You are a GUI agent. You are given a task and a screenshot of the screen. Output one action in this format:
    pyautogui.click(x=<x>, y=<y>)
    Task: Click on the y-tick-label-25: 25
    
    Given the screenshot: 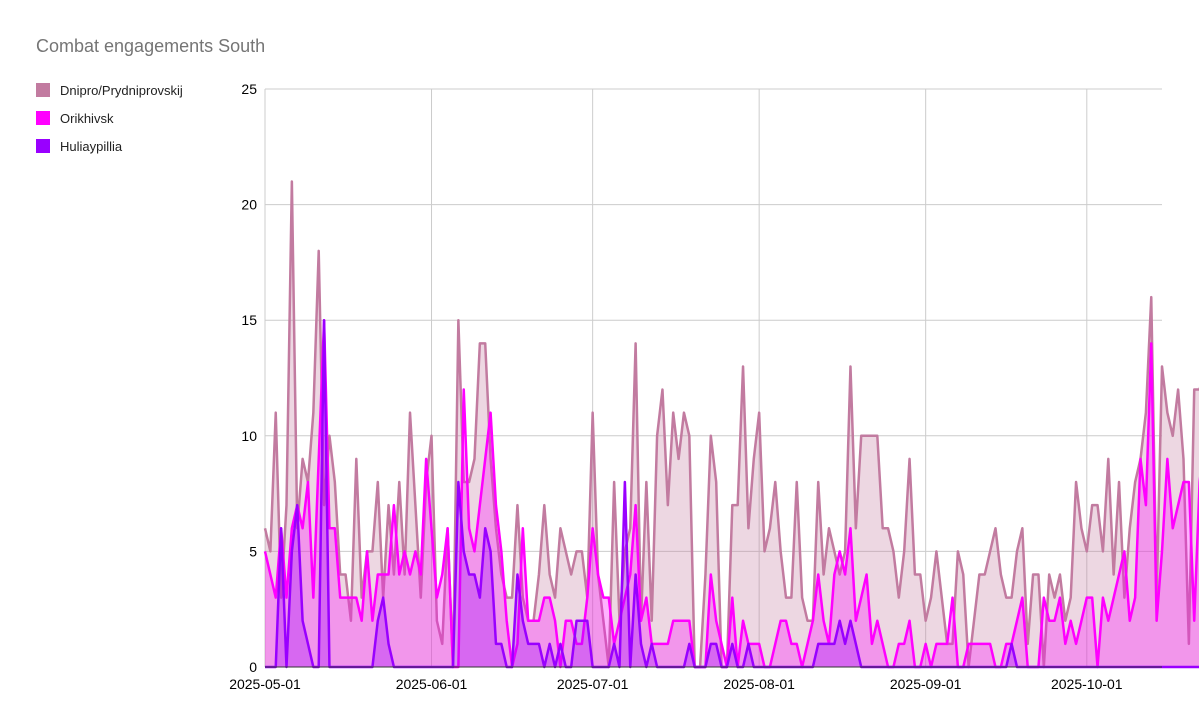 What is the action you would take?
    pyautogui.click(x=249, y=89)
    